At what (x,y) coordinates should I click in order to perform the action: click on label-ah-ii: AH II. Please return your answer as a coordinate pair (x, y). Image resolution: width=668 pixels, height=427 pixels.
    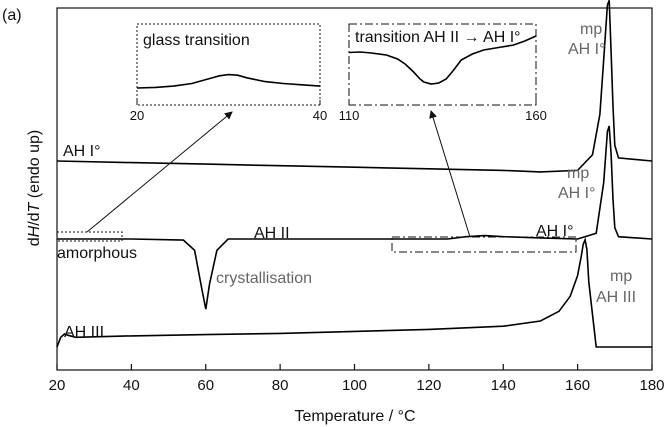
    Looking at the image, I should click on (272, 233).